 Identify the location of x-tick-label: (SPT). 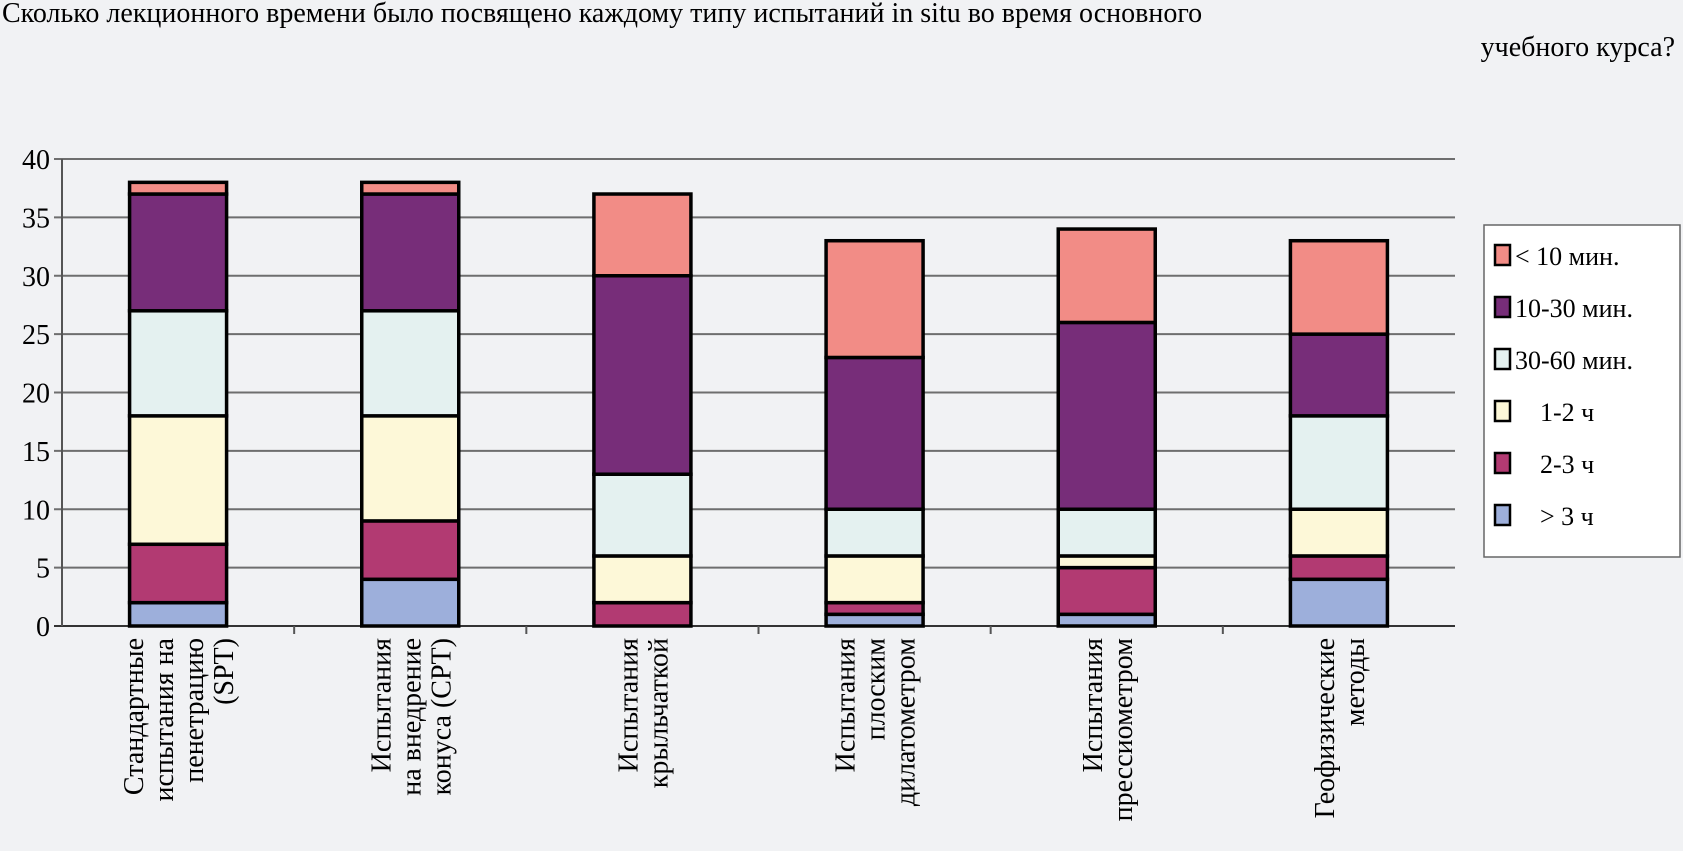
(224, 671).